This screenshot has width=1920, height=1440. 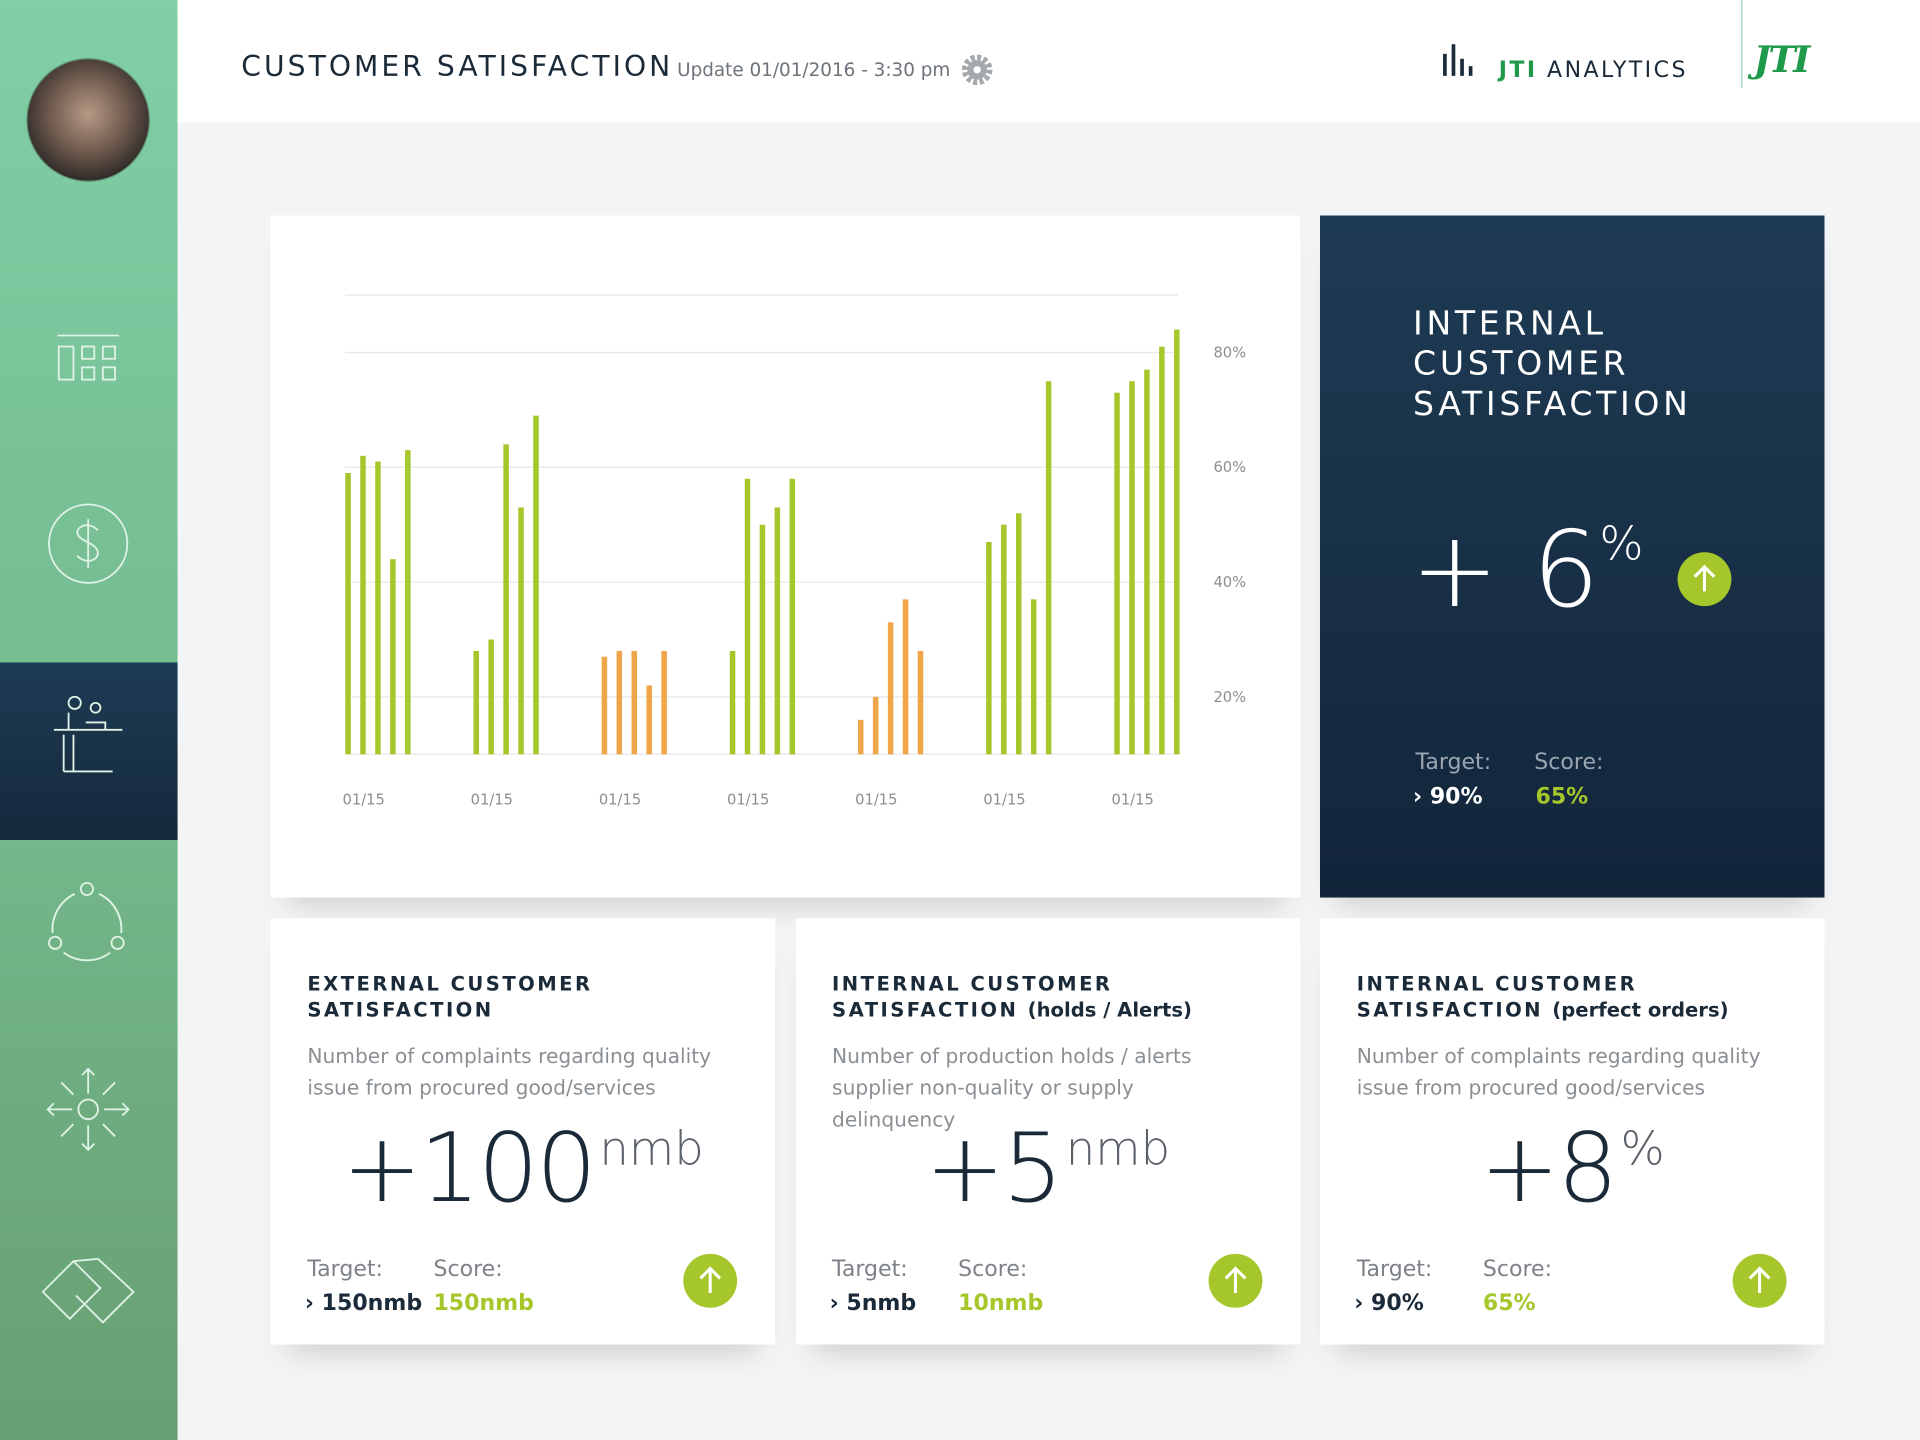 I want to click on target: › 90%, so click(x=1389, y=1303).